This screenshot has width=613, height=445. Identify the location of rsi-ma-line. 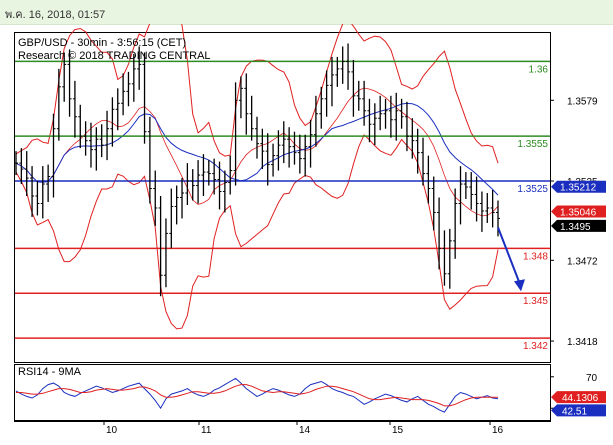
(257, 395).